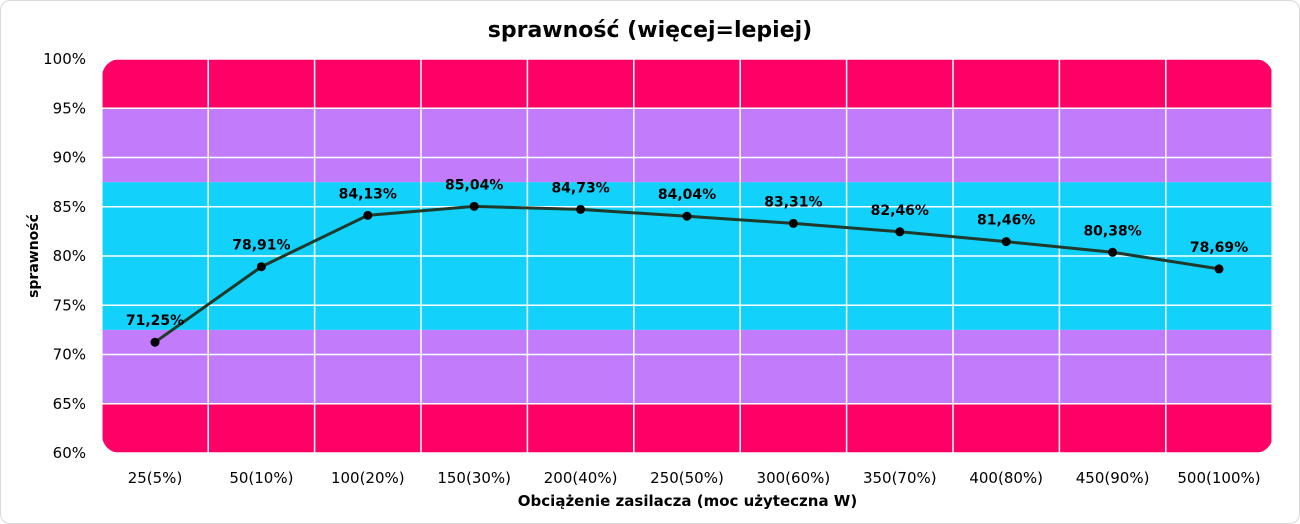  I want to click on data-label: 71,25%, so click(155, 321).